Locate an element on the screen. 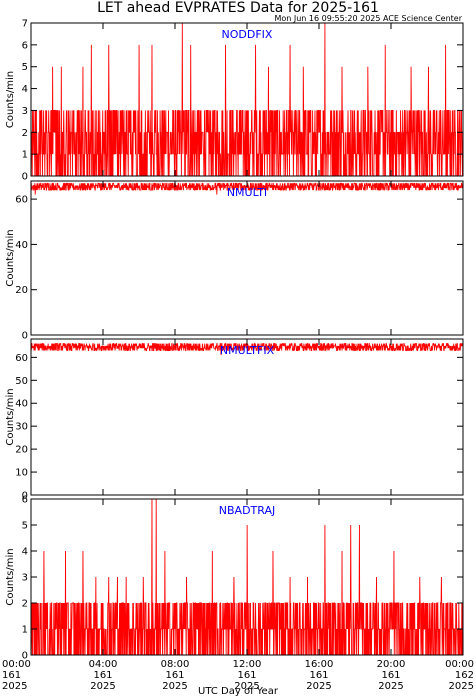 The image size is (476, 700). y-tick-label: 10 is located at coordinates (21, 473).